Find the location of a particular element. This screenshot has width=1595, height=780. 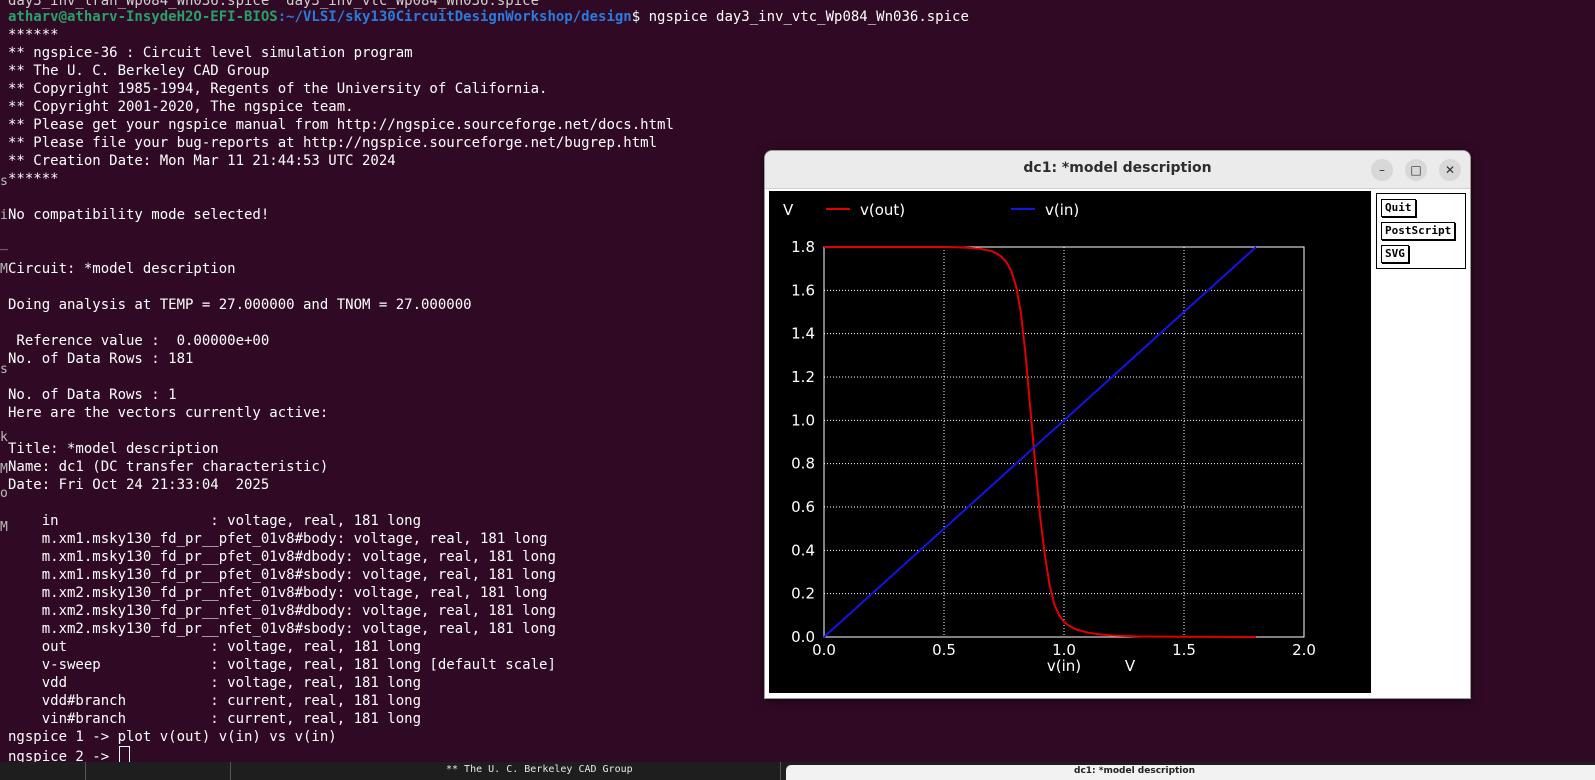

terminal-output-line: ngspice 1 -> plot v(out) v(in) vs v(in) is located at coordinates (172, 737).